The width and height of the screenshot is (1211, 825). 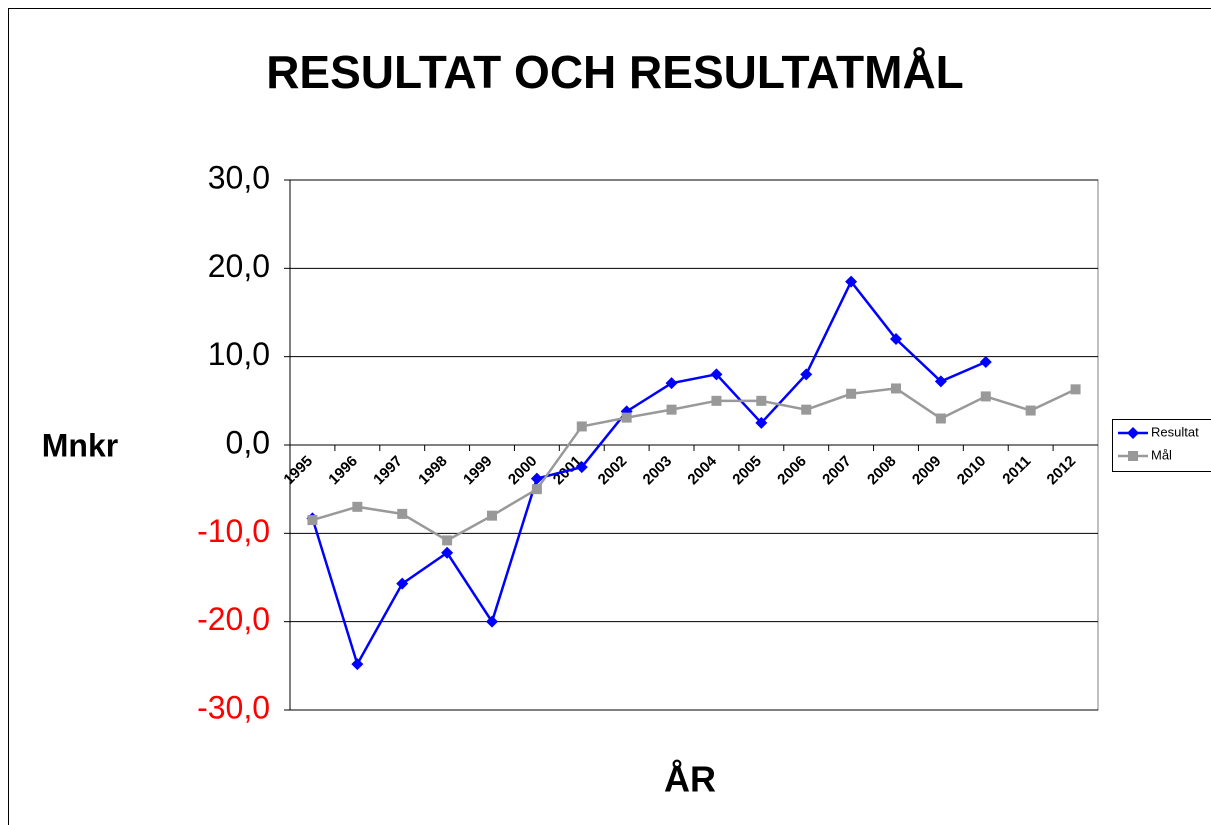 What do you see at coordinates (1161, 454) in the screenshot?
I see `legend-label: Mål` at bounding box center [1161, 454].